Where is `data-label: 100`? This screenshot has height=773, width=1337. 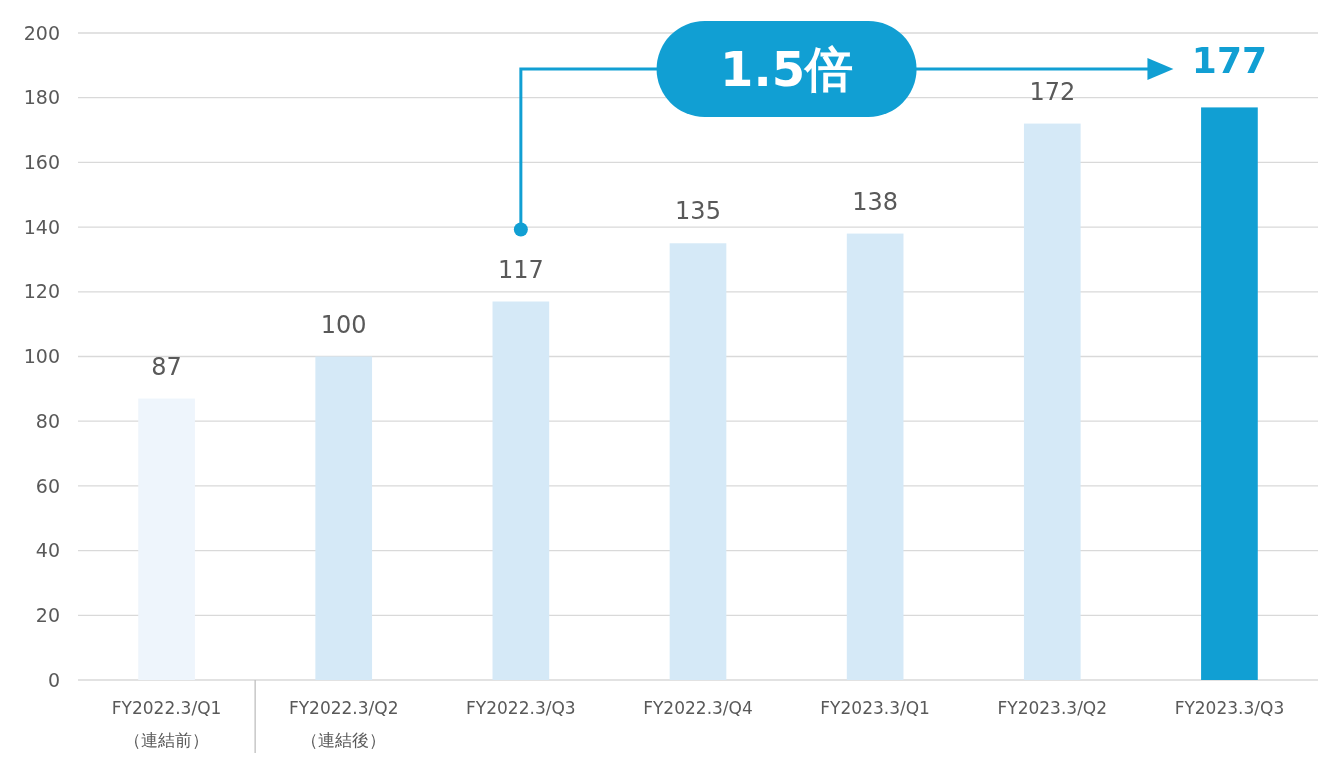
data-label: 100 is located at coordinates (343, 324).